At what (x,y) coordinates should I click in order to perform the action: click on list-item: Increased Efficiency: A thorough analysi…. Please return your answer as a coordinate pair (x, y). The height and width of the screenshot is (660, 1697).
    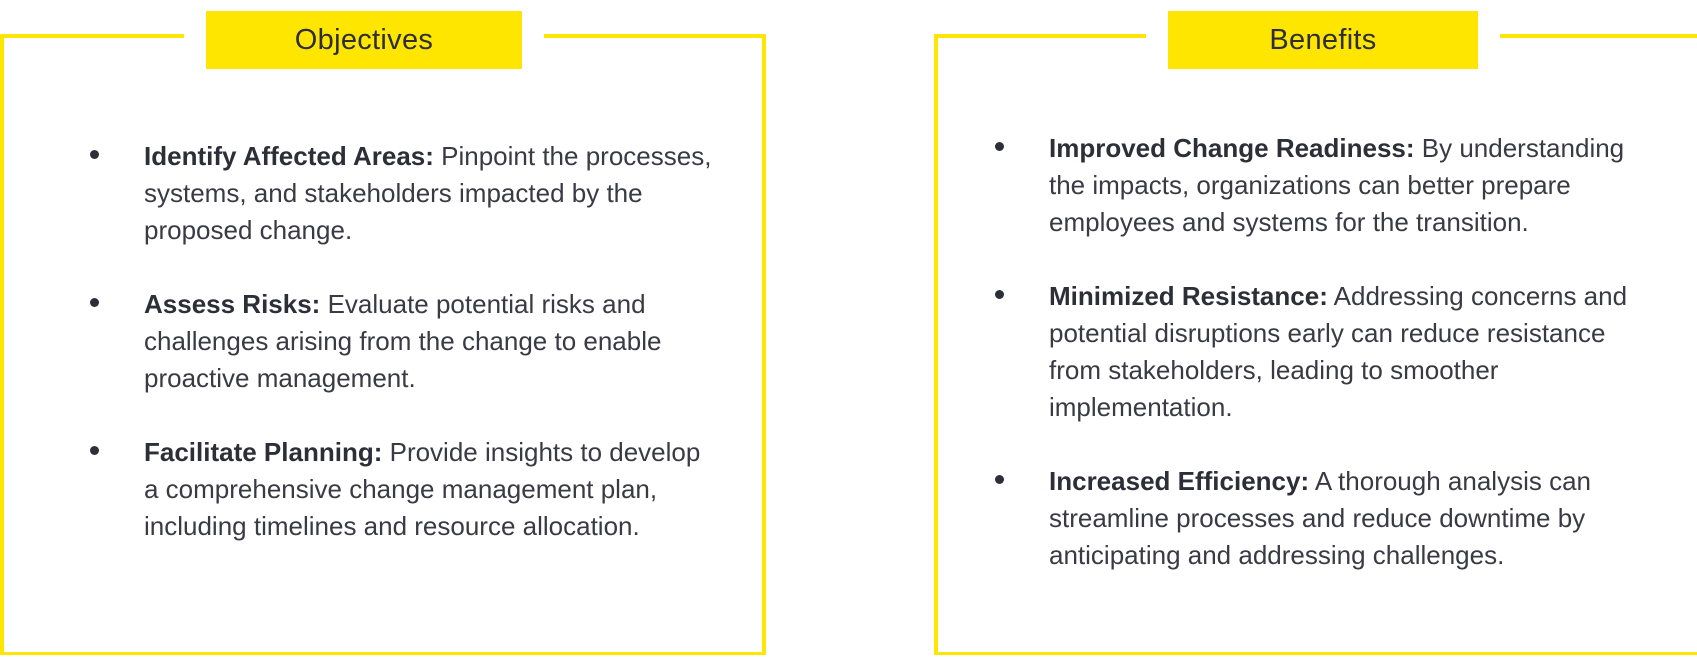
    Looking at the image, I should click on (1323, 518).